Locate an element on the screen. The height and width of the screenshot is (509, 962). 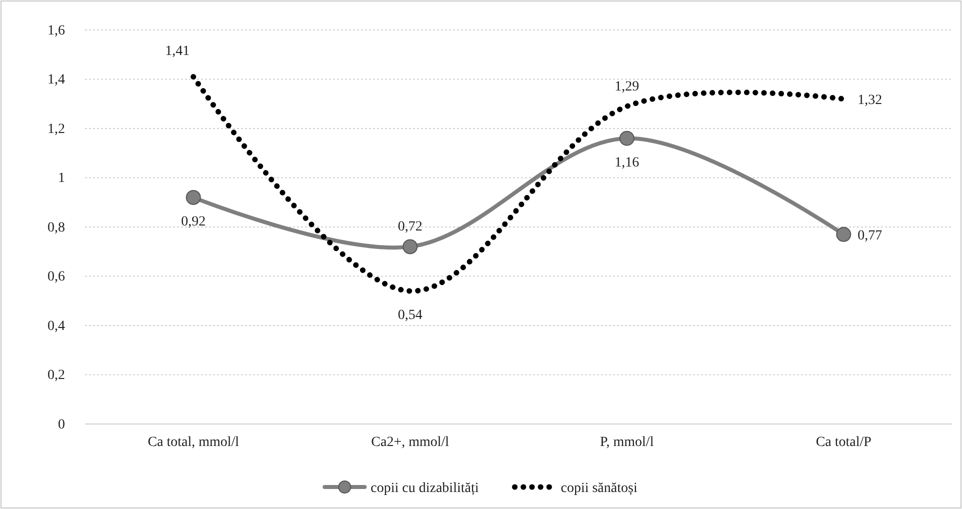
data-label: 1,32 is located at coordinates (870, 100).